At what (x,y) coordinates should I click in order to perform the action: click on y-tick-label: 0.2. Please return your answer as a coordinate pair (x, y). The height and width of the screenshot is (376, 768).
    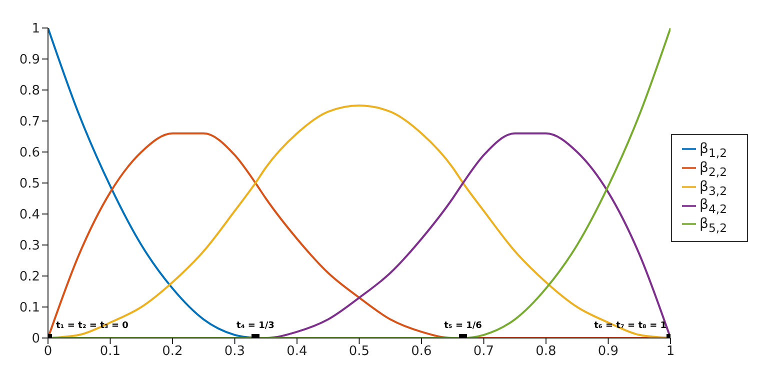
    Looking at the image, I should click on (29, 277).